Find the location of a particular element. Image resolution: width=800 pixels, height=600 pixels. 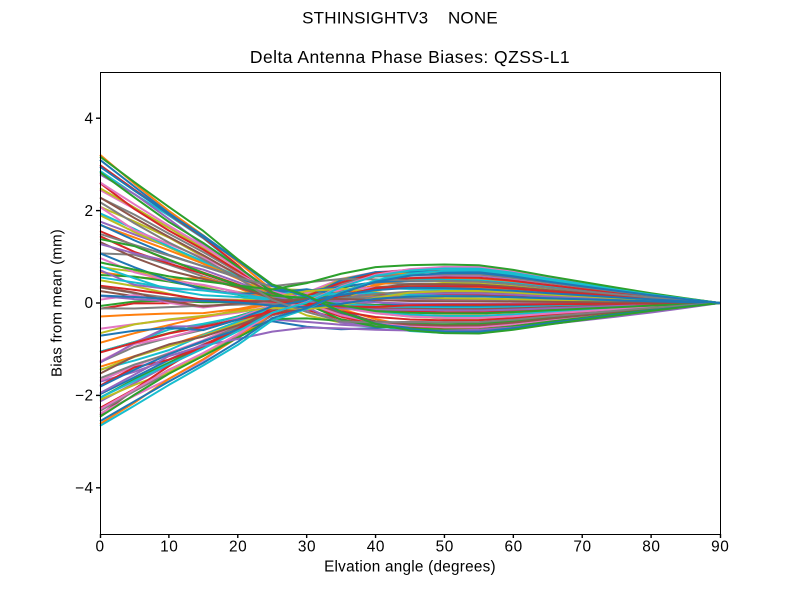

svg-text: Bias from mean (mm) is located at coordinates (57, 303).